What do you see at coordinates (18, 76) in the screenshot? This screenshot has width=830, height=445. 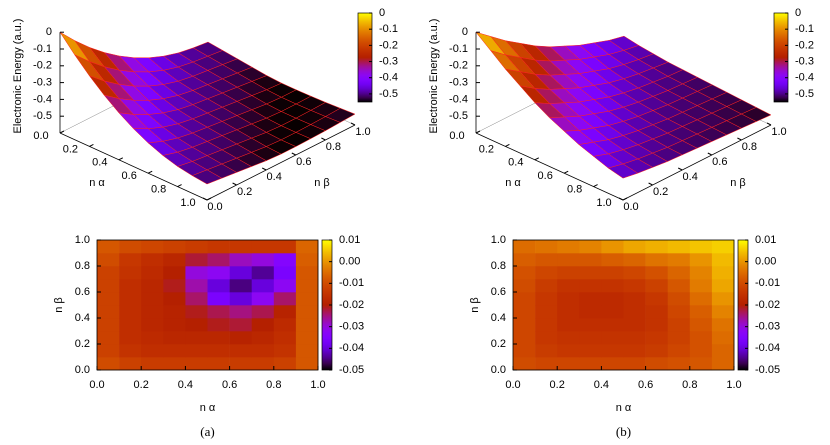 I see `z-axis-label: Electronic Energy (a.u.)` at bounding box center [18, 76].